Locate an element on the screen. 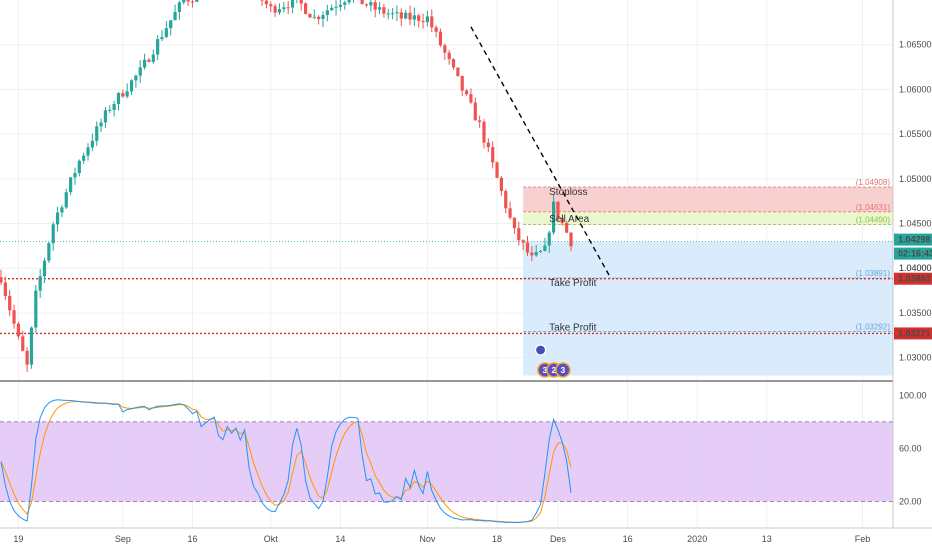 The width and height of the screenshot is (932, 550). trendline is located at coordinates (540, 152).